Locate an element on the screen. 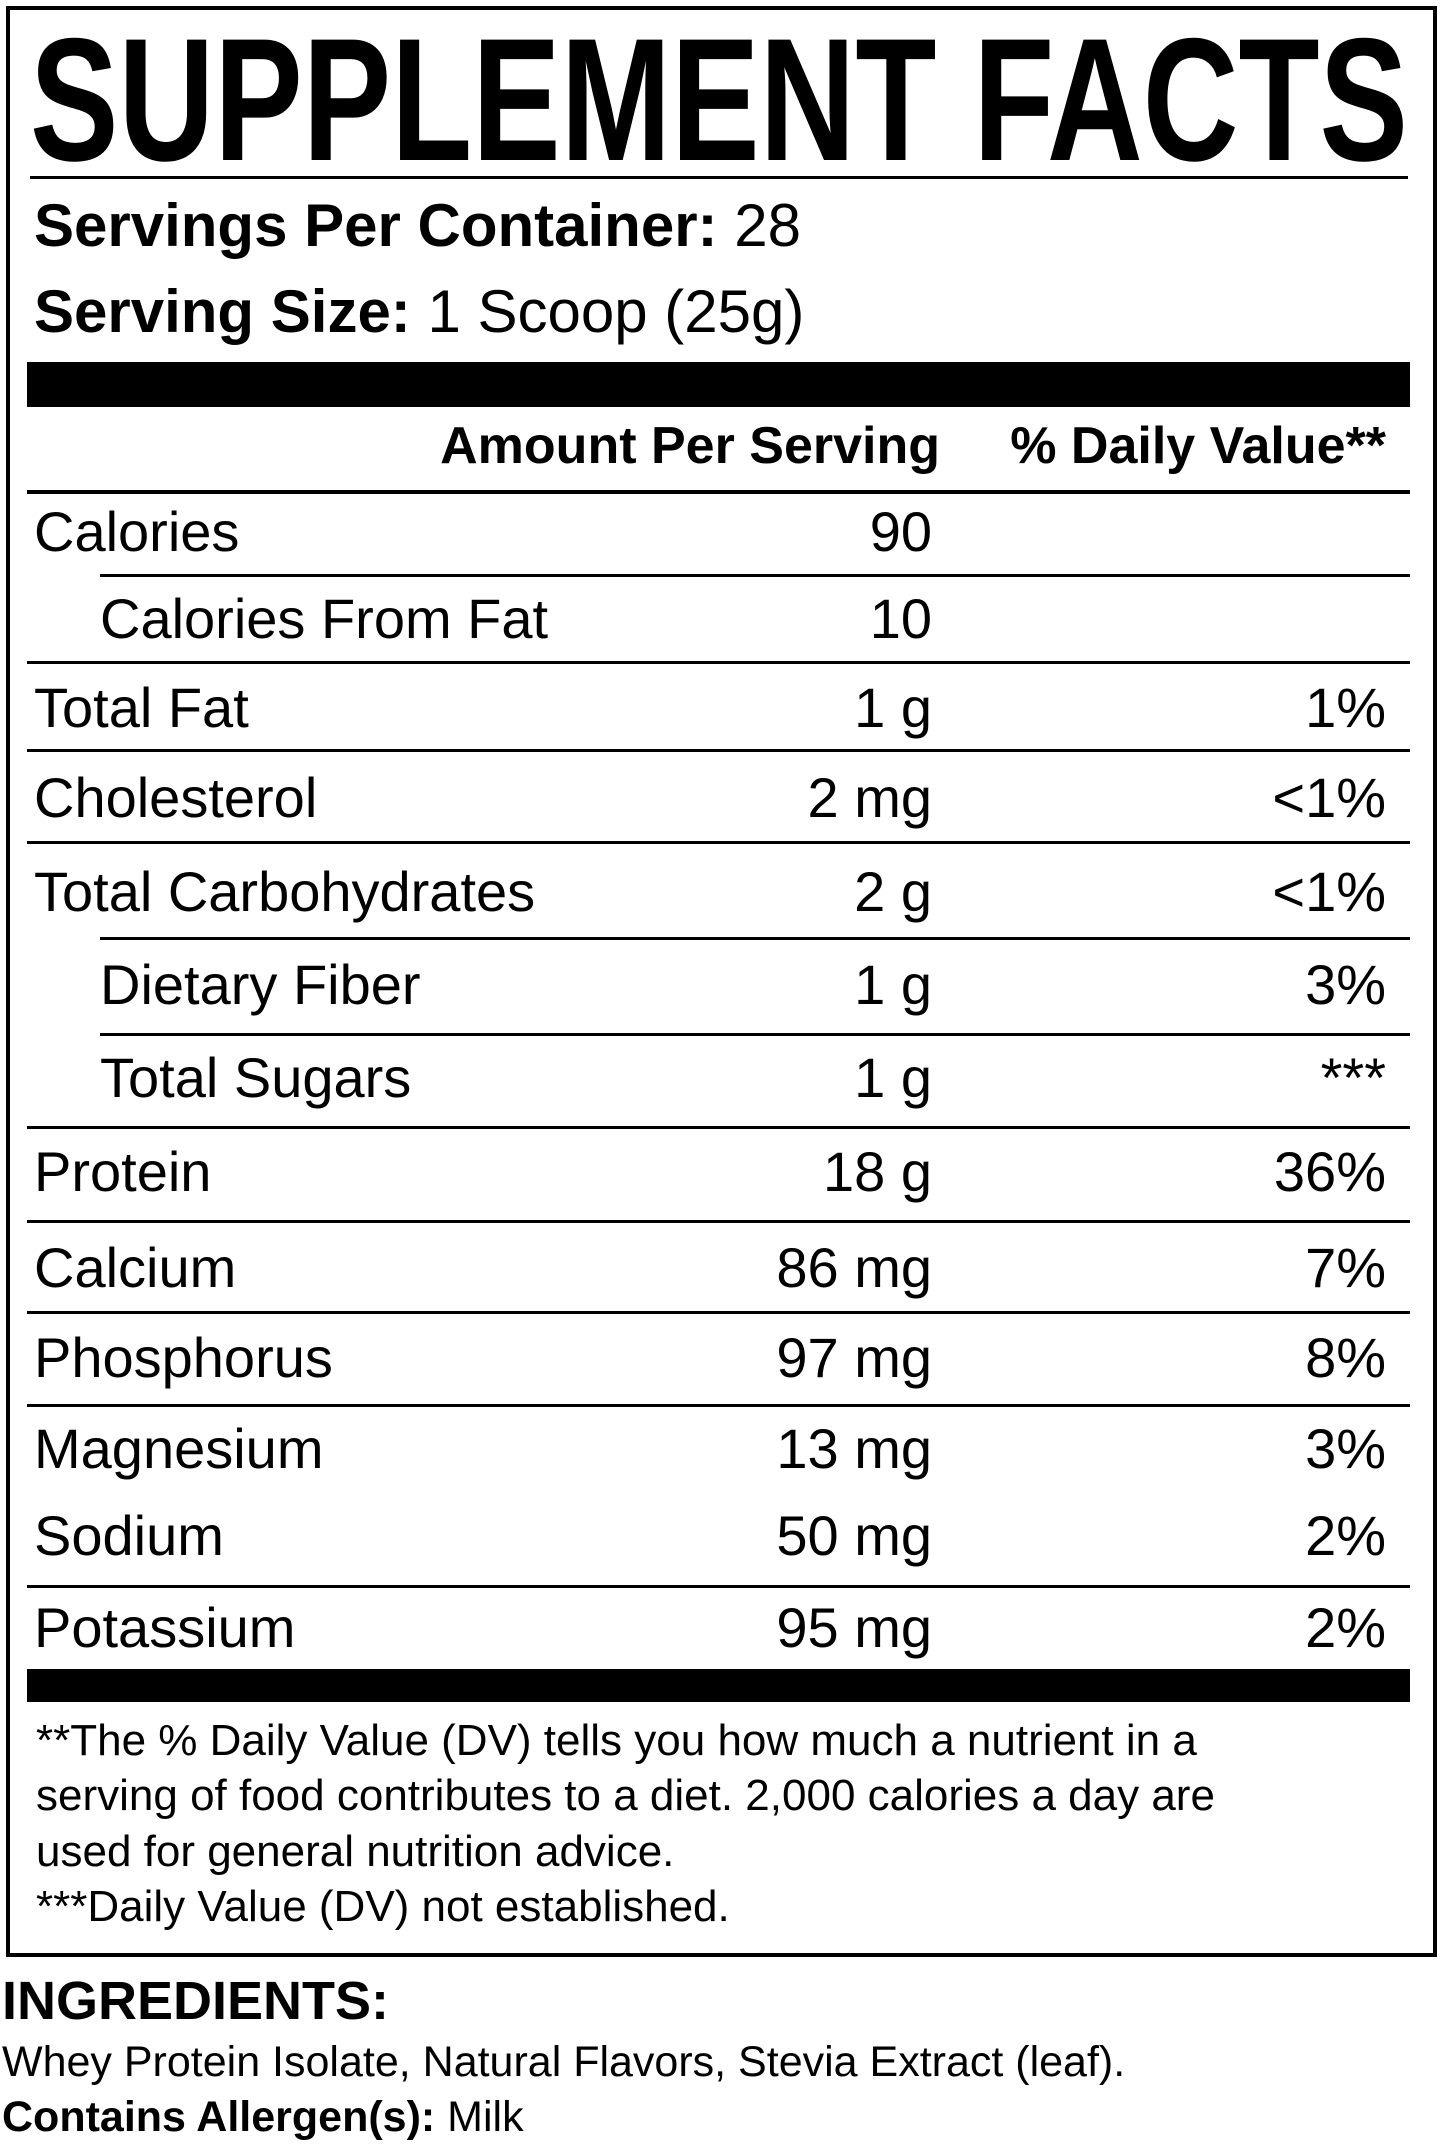  amount-header: Amount Per Serving is located at coordinates (690, 446).